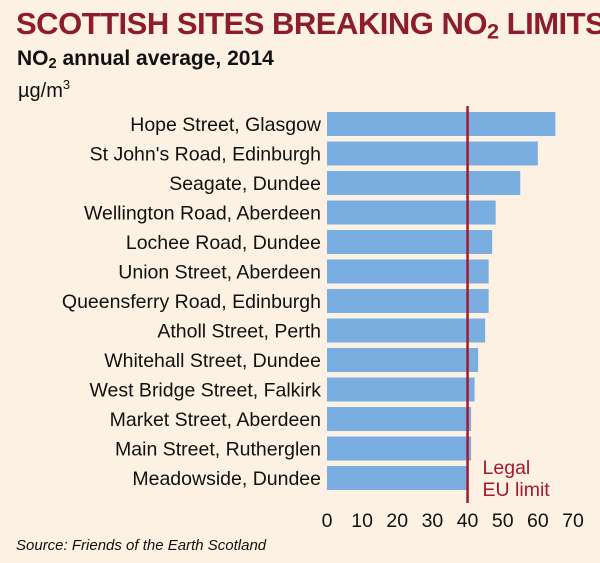 The width and height of the screenshot is (600, 563). I want to click on x-axis: 0 10 20 30 40 50 60 70, so click(453, 521).